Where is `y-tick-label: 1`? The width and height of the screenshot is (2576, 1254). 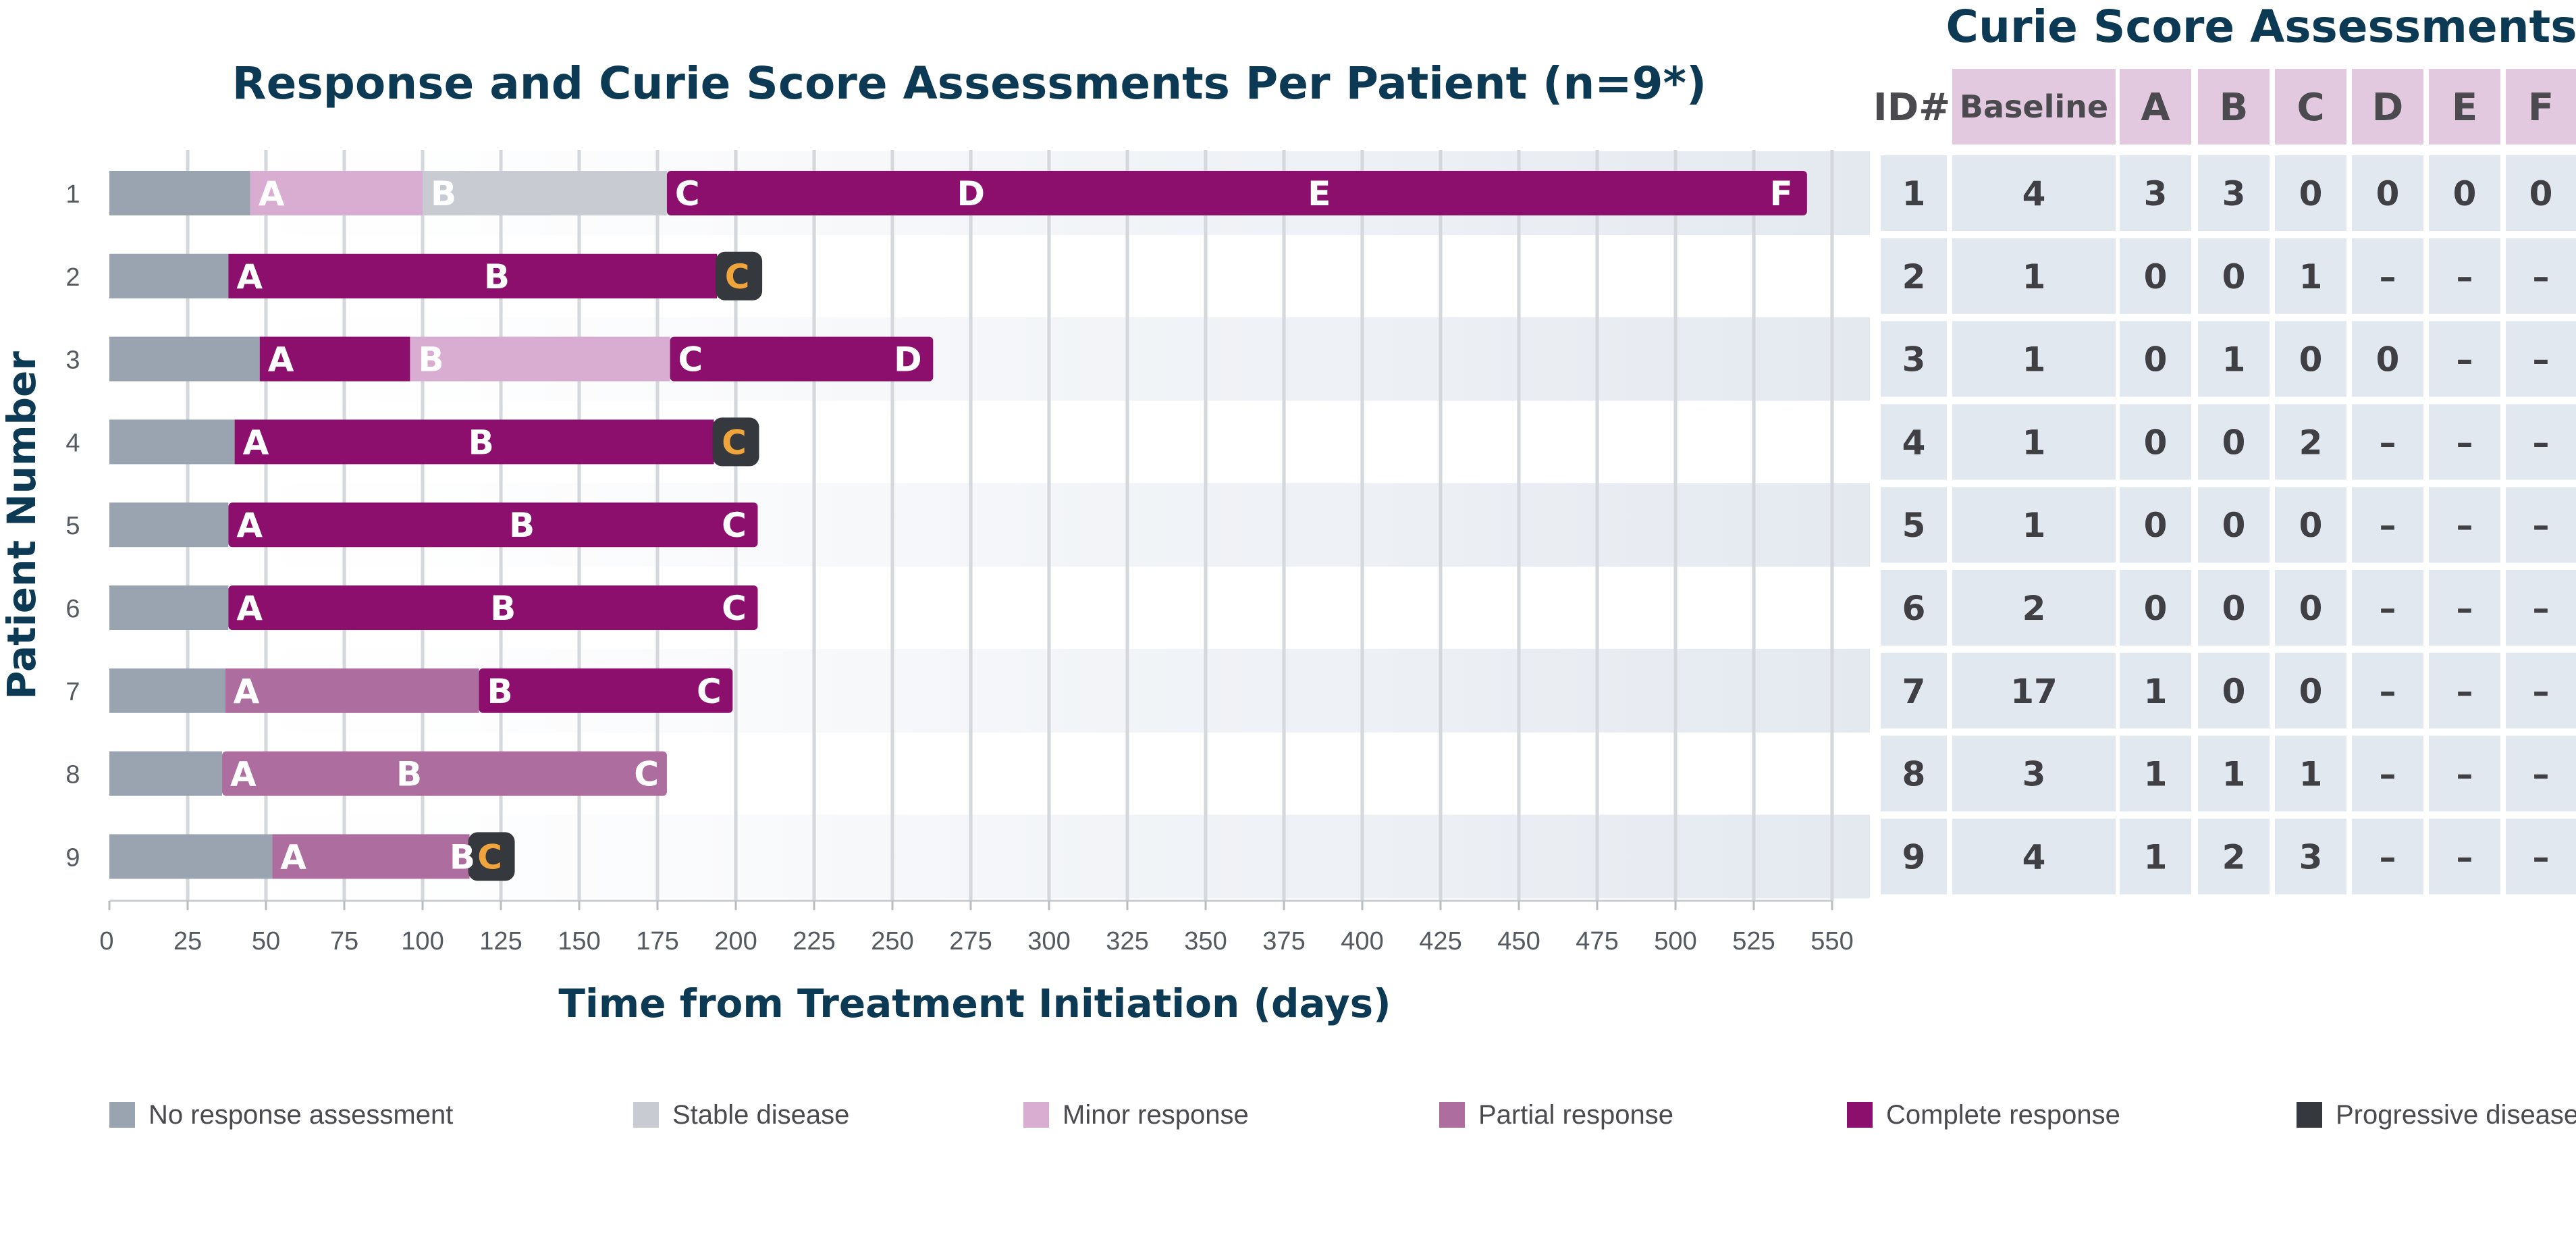
y-tick-label: 1 is located at coordinates (73, 195).